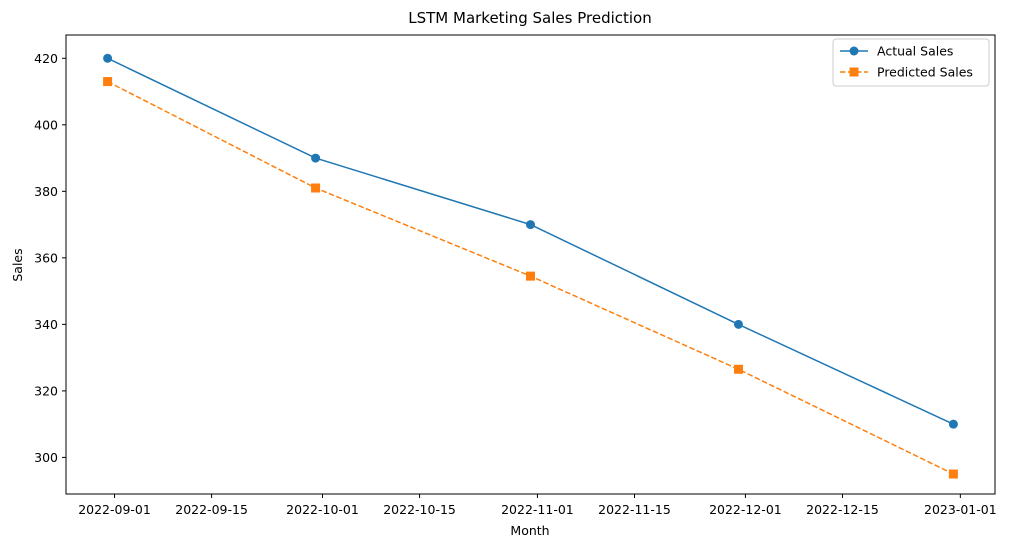 This screenshot has height=547, width=1010. What do you see at coordinates (46, 257) in the screenshot?
I see `y-tick-label: 360` at bounding box center [46, 257].